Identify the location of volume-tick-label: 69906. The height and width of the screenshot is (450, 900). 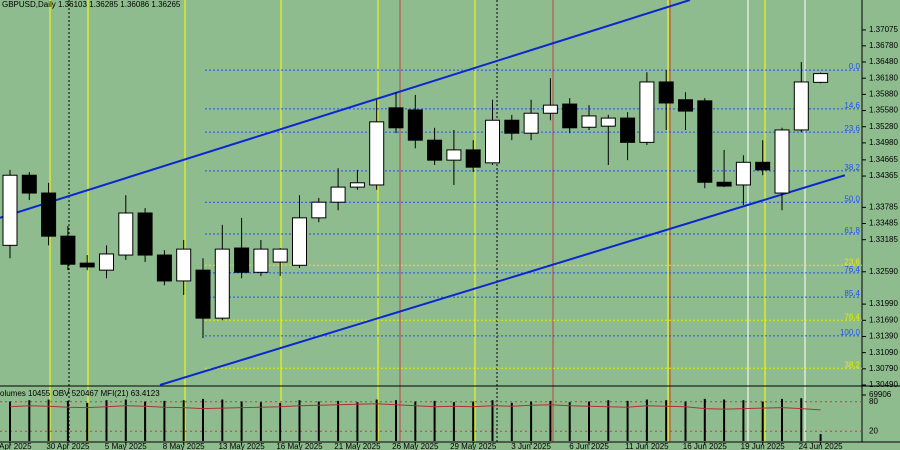
(880, 394).